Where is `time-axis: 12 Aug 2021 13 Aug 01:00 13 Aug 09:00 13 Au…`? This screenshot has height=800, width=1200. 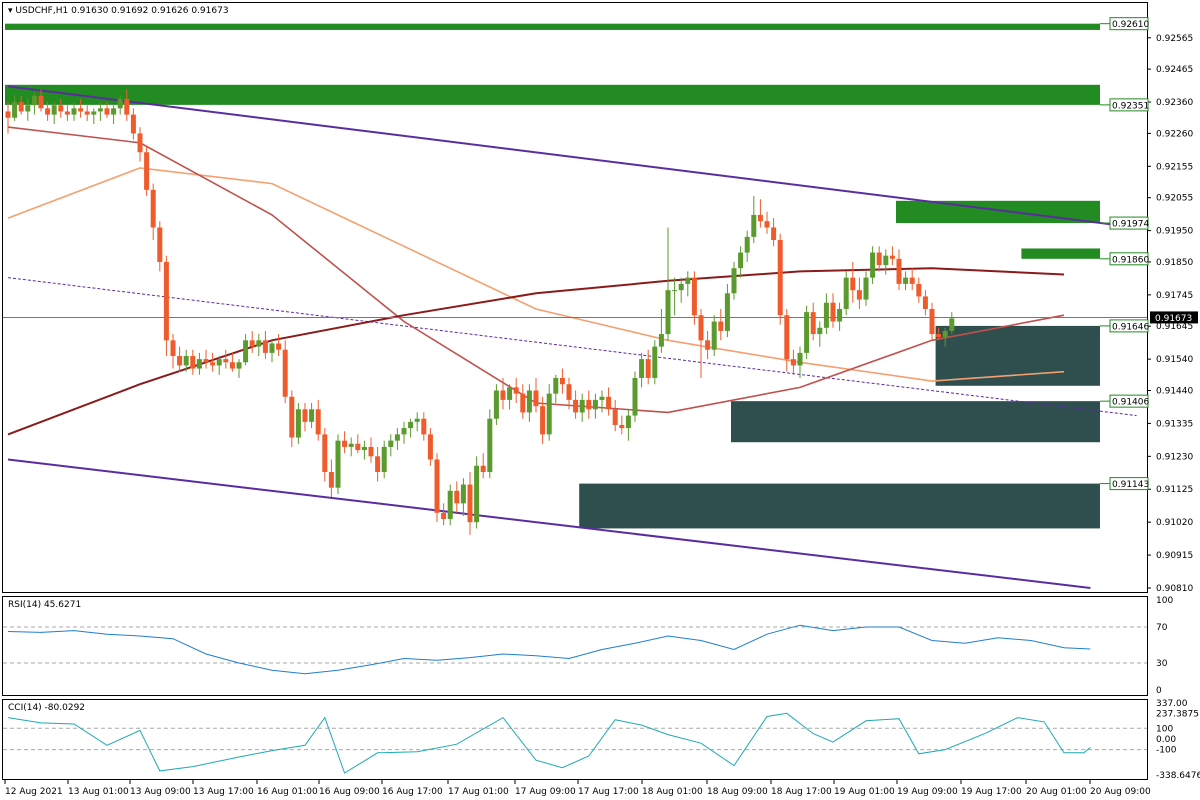
time-axis: 12 Aug 2021 13 Aug 01:00 13 Aug 09:00 13 Au… is located at coordinates (577, 788).